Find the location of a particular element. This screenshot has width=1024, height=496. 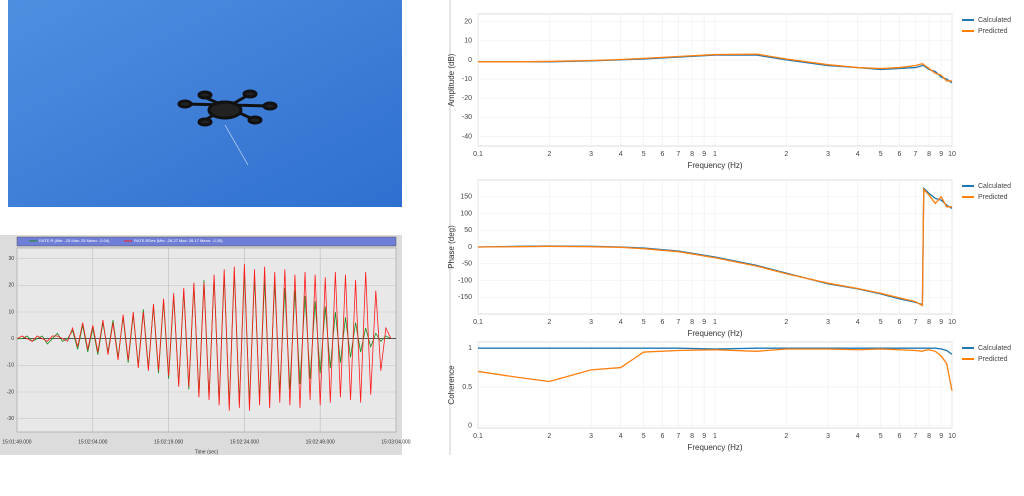

y-tick-label: -40 is located at coordinates (467, 136).